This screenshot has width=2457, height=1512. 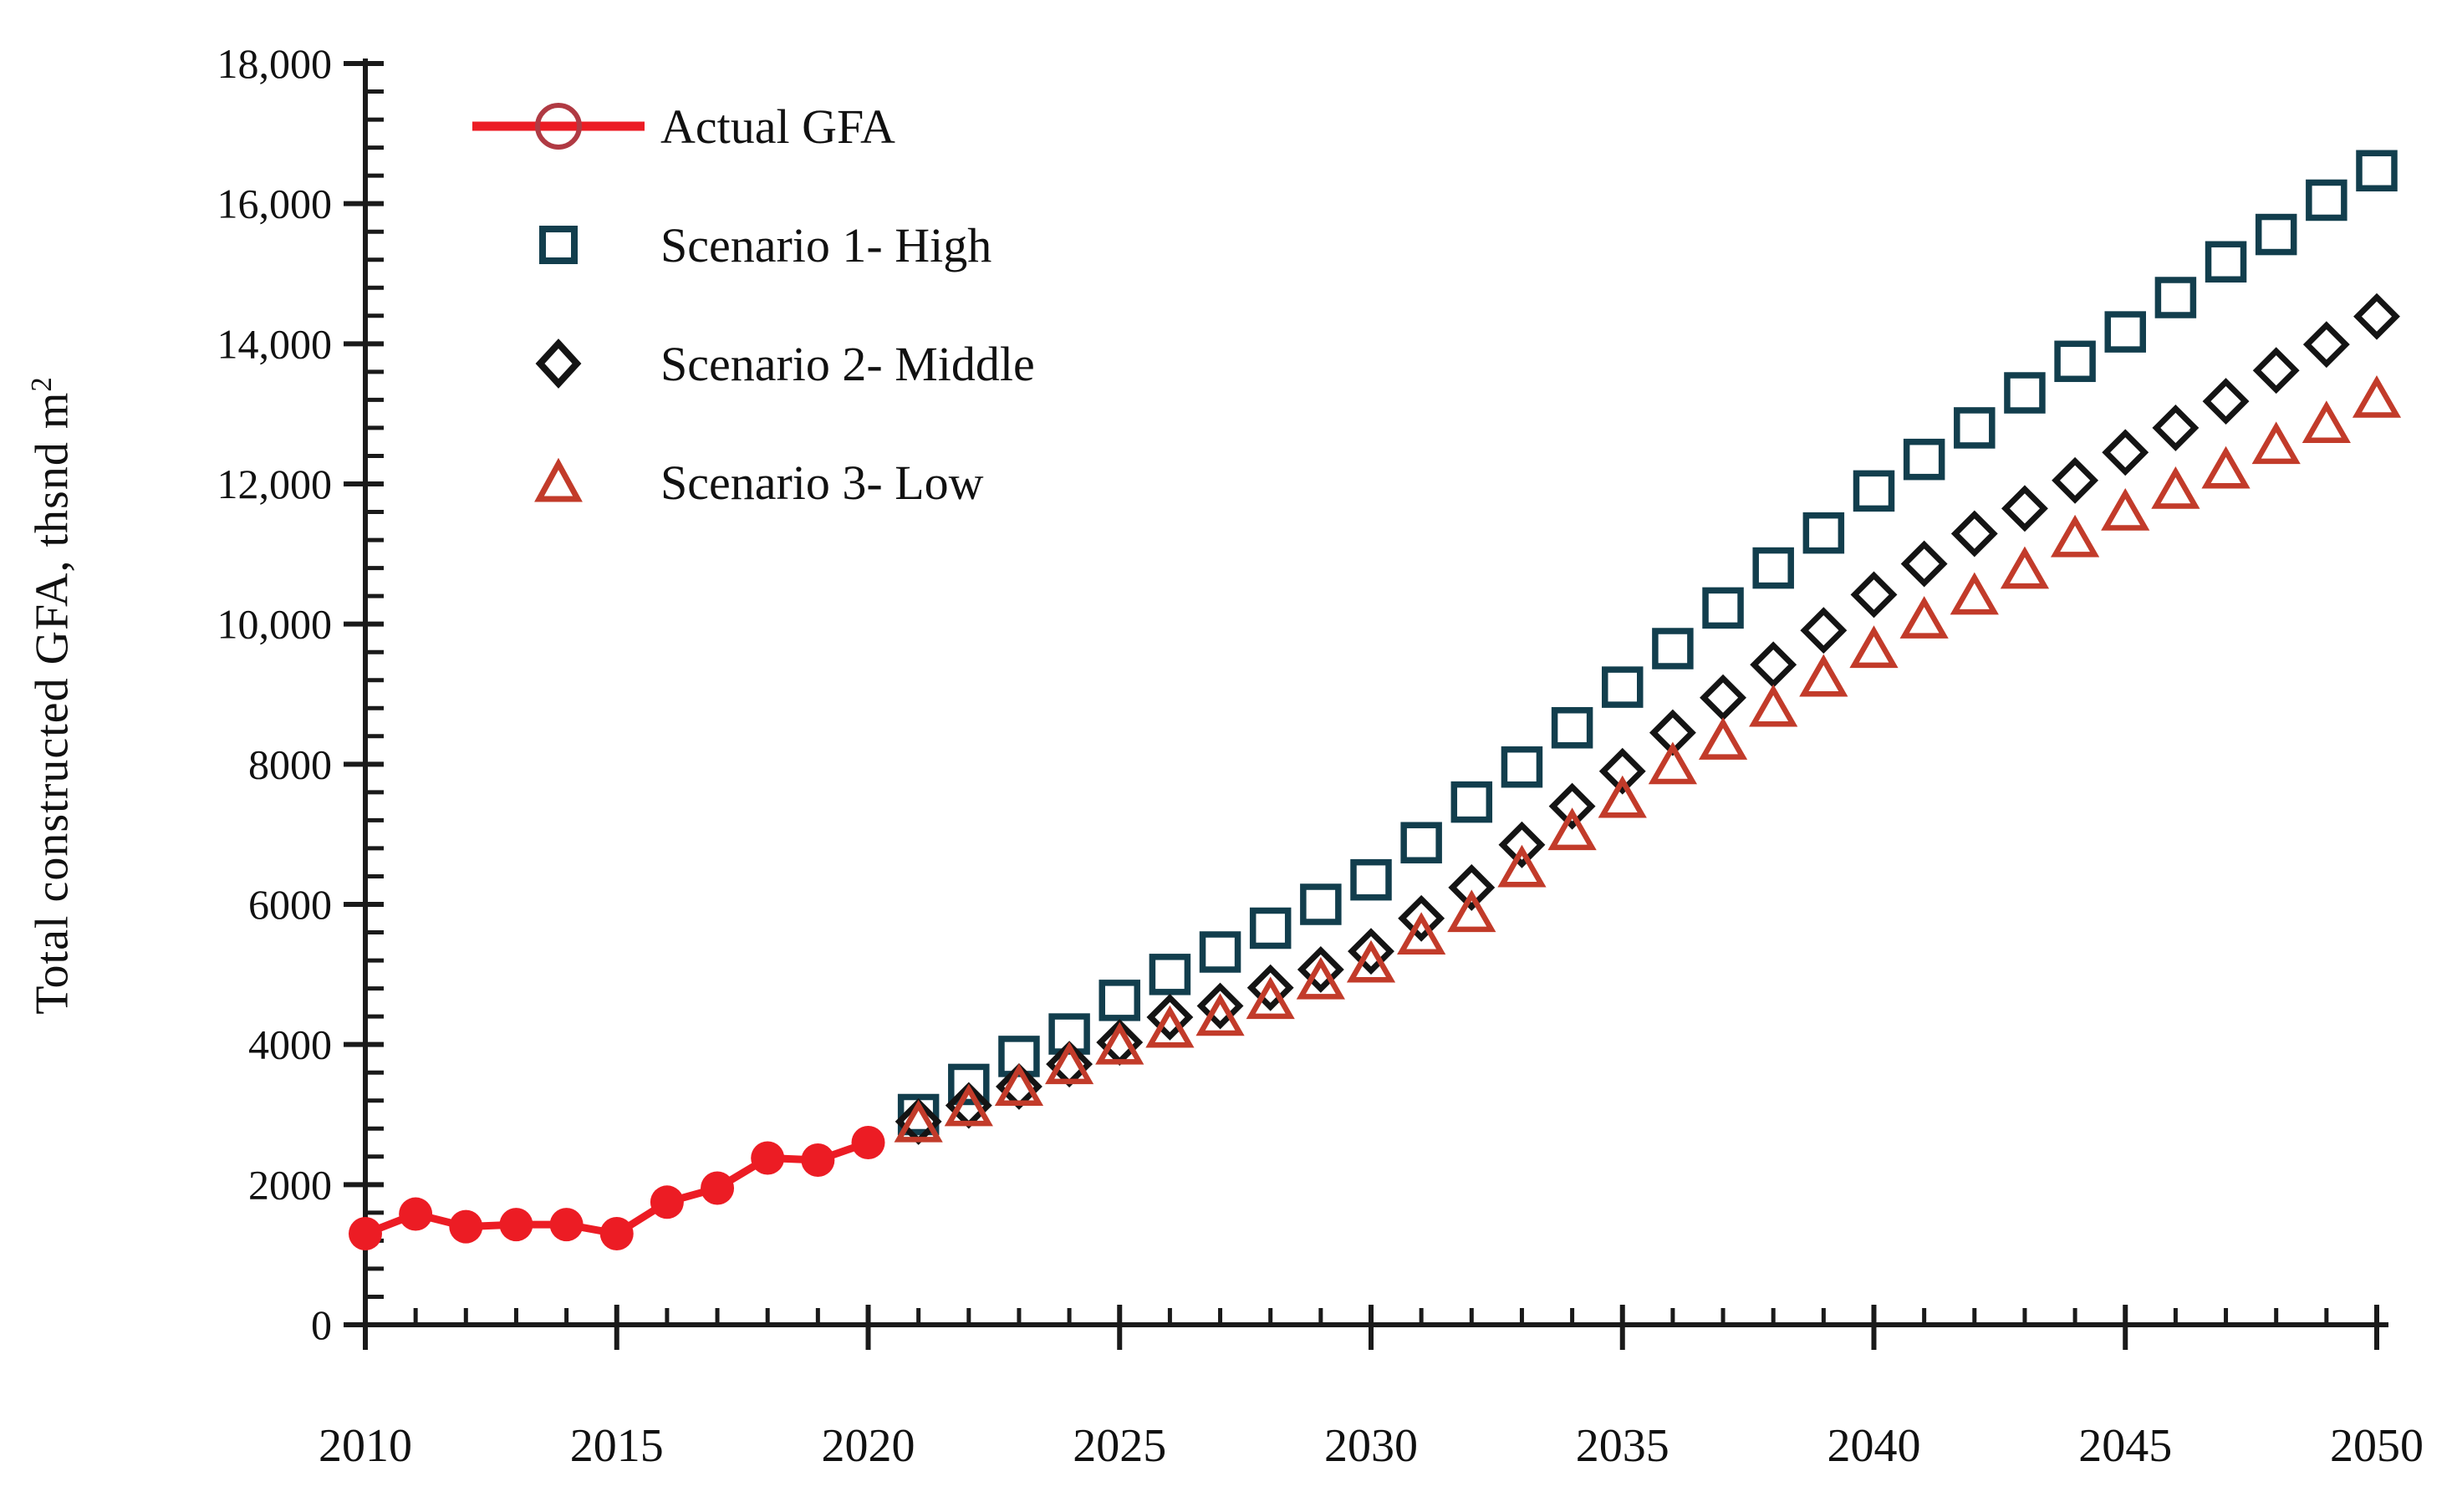 What do you see at coordinates (558, 482) in the screenshot?
I see `triangle-icon` at bounding box center [558, 482].